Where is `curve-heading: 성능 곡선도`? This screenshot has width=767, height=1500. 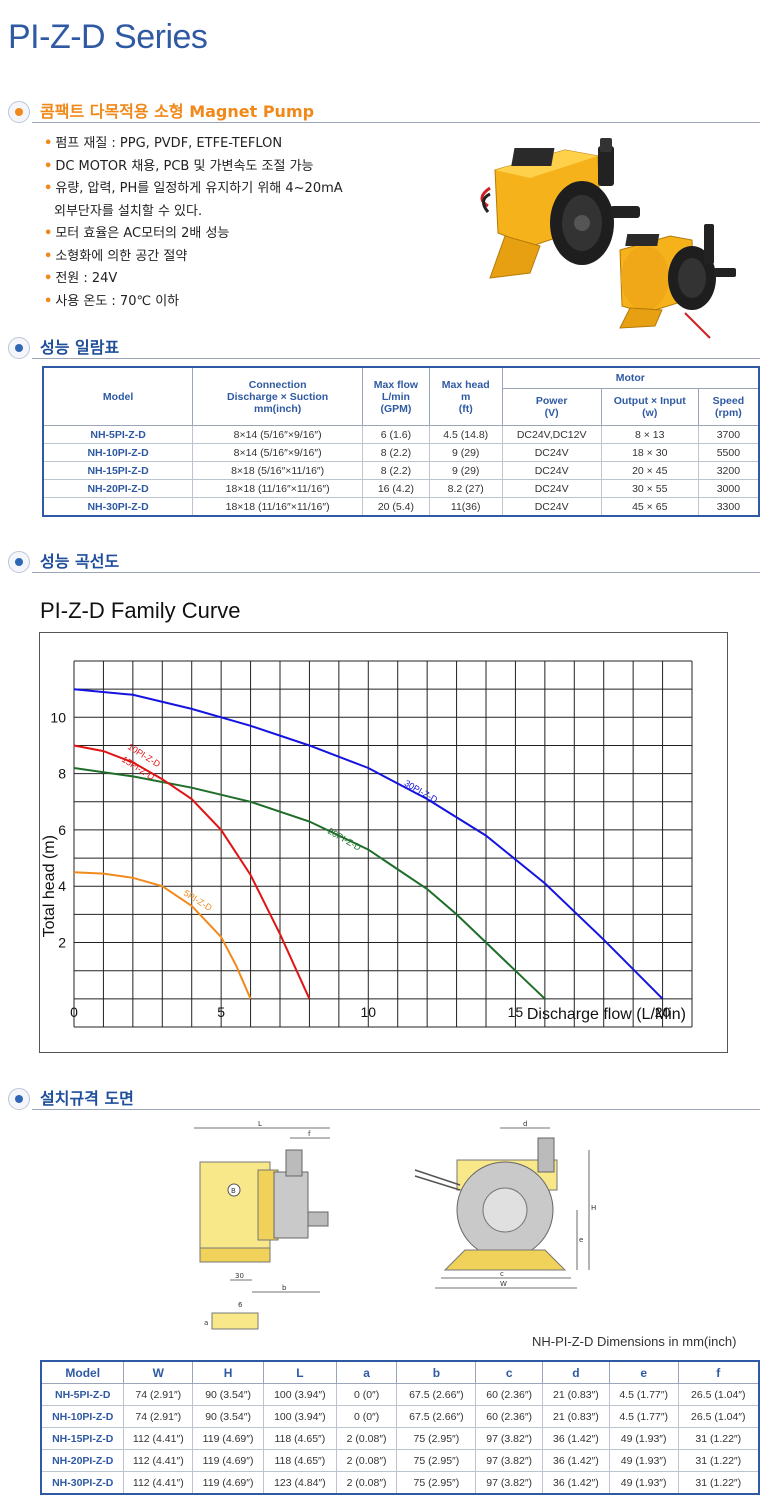
curve-heading: 성능 곡선도 is located at coordinates (80, 561).